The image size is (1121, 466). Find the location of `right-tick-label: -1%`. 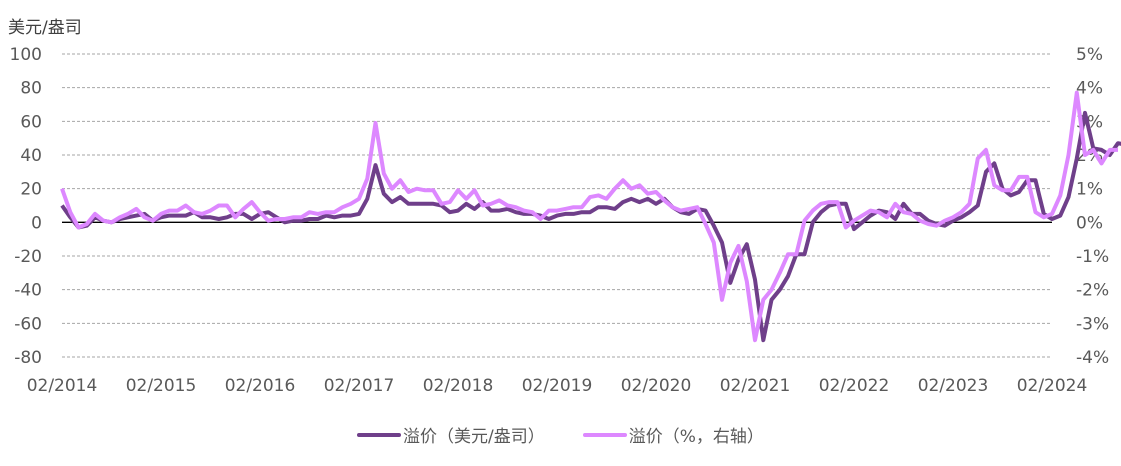

right-tick-label: -1% is located at coordinates (1092, 257).